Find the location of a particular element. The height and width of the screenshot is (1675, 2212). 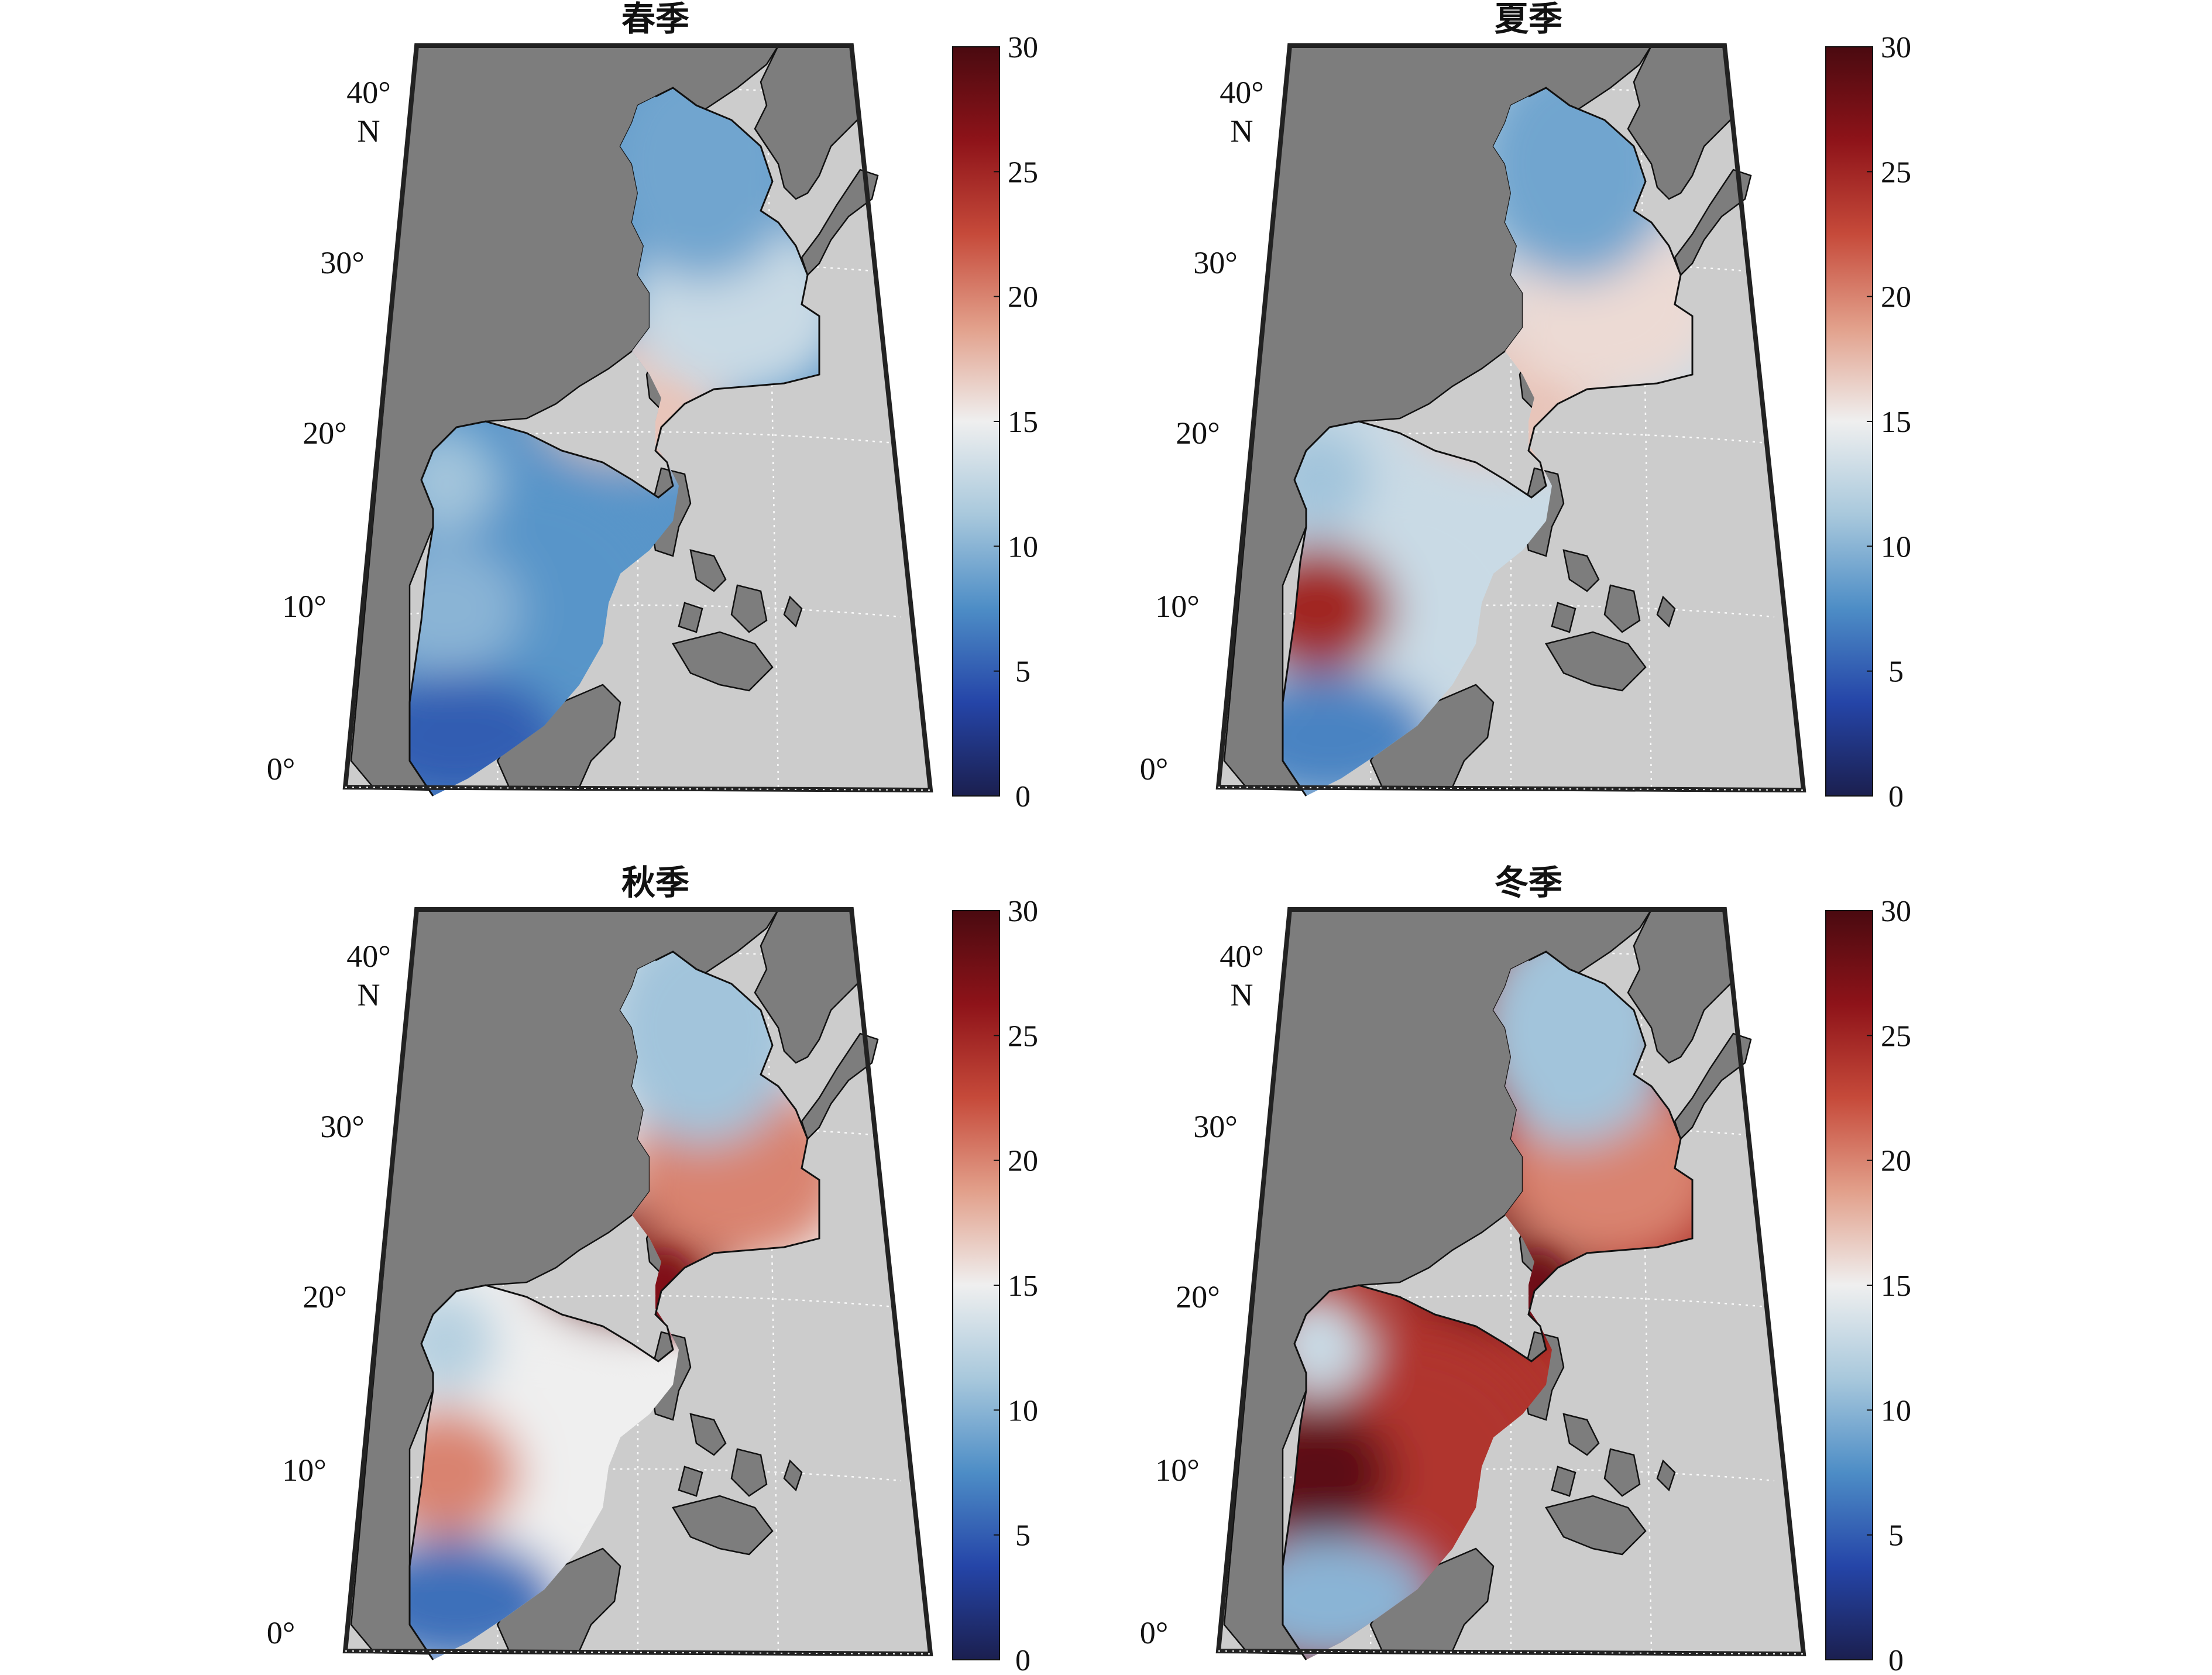

panel-title: 冬季 is located at coordinates (1528, 883).